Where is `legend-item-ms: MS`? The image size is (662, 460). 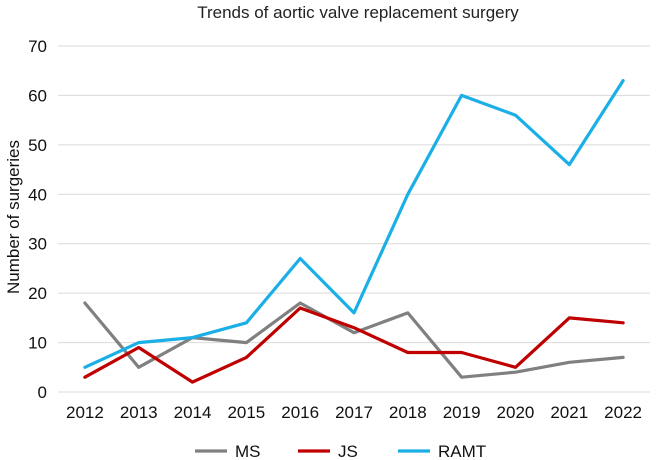
legend-item-ms: MS is located at coordinates (228, 451).